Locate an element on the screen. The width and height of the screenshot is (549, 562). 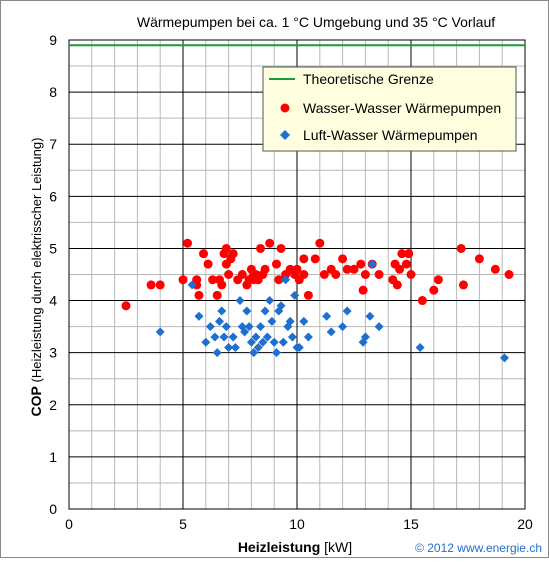
x-tick-label: 10 is located at coordinates (297, 524).